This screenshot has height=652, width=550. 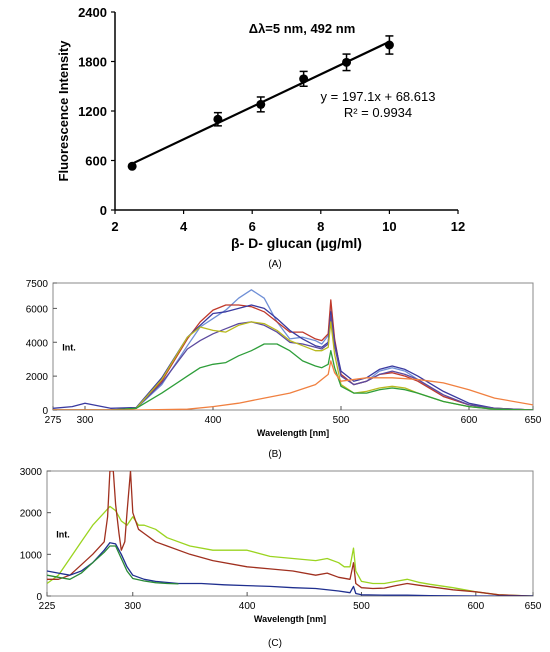 What do you see at coordinates (31, 514) in the screenshot?
I see `panel-c-y-tick-label: 2000` at bounding box center [31, 514].